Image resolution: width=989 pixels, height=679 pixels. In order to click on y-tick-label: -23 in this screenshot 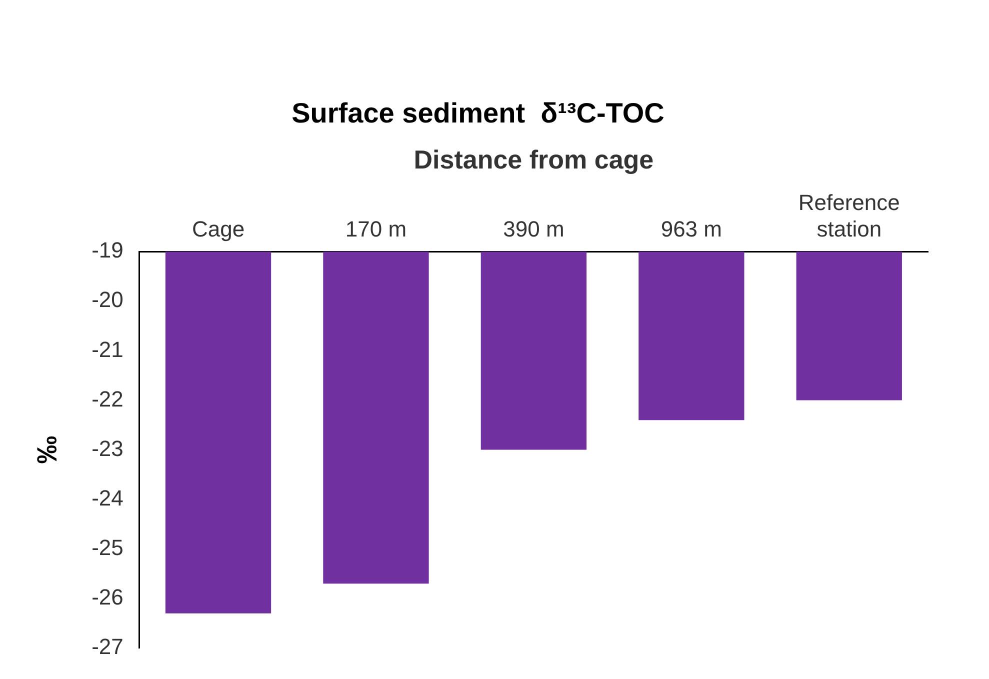, I will do `click(108, 448)`.